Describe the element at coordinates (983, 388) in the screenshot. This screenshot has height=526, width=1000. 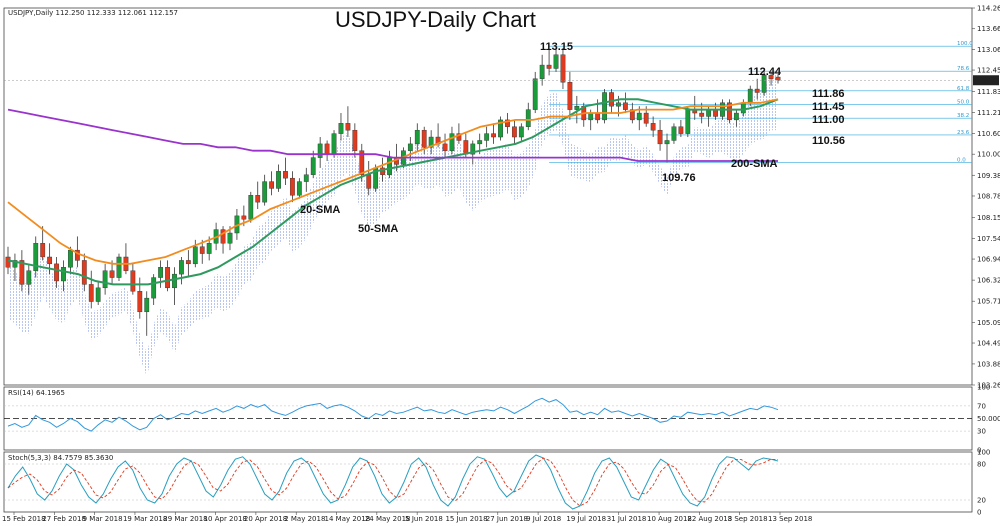
I see `rsi-tick-label: 100` at that location.